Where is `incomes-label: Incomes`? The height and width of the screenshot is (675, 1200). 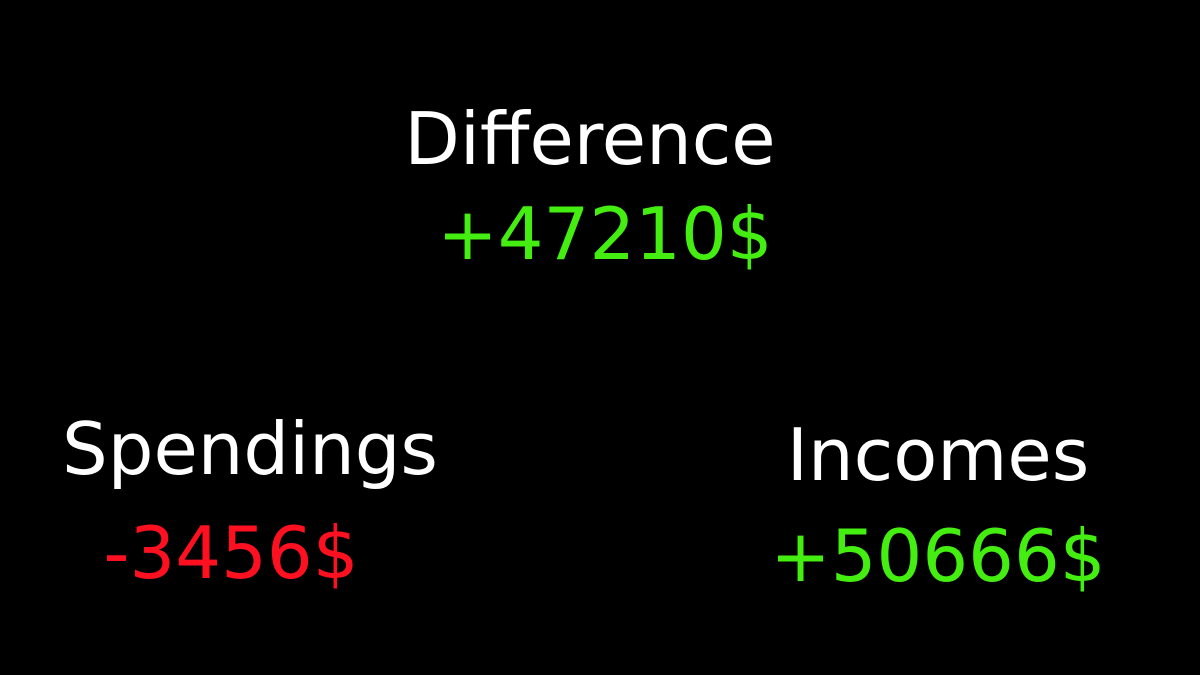 incomes-label: Incomes is located at coordinates (938, 455).